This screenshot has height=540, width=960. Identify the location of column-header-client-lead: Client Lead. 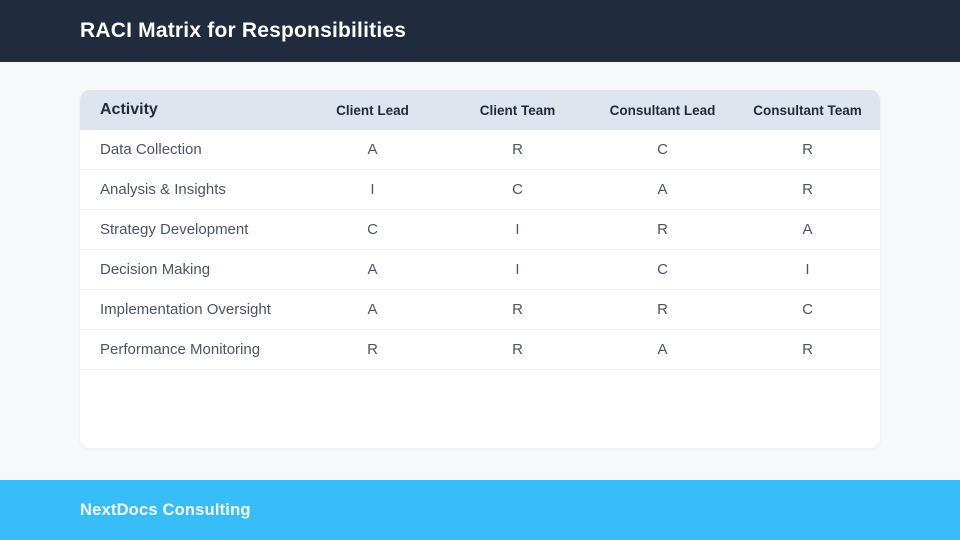
(372, 110).